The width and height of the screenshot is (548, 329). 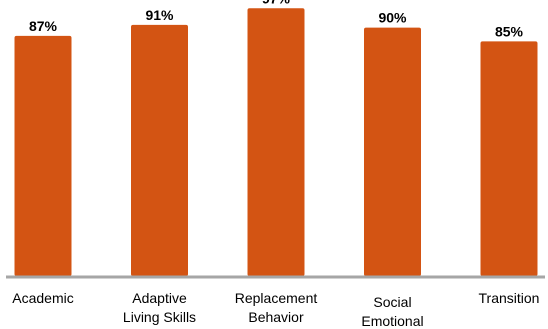 I want to click on category-label: Adaptive, so click(x=159, y=298).